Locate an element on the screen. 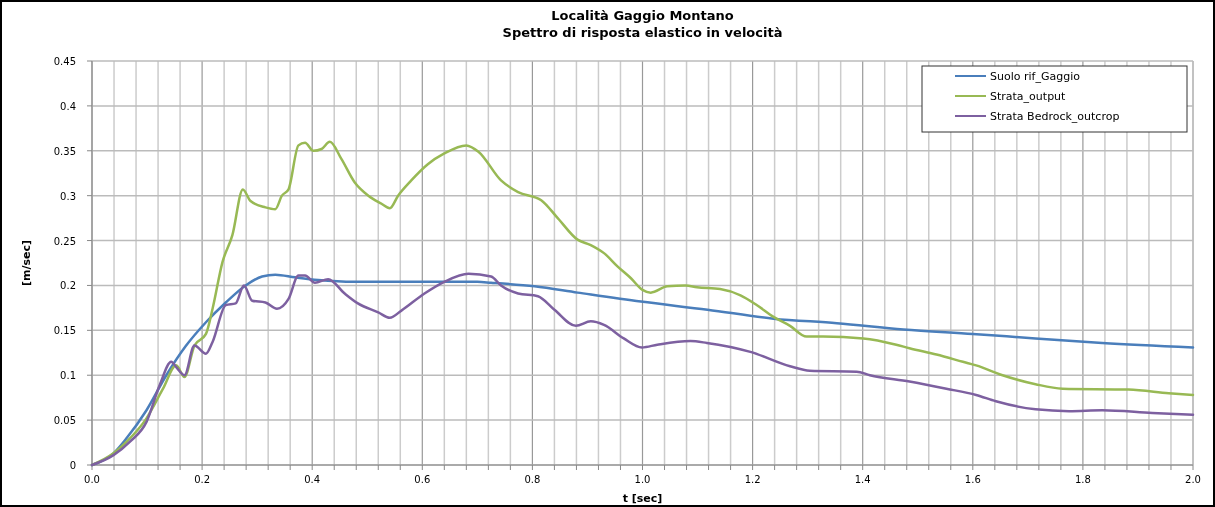  y-tick-label: 0.15 is located at coordinates (64, 331).